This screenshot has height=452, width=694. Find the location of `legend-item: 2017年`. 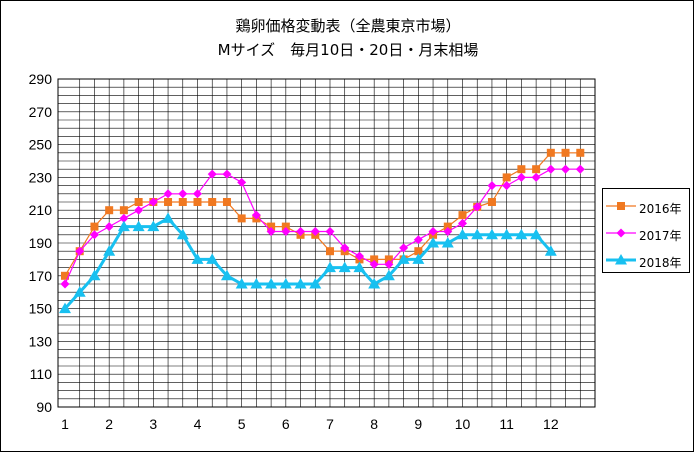

legend-item: 2017年 is located at coordinates (646, 234).